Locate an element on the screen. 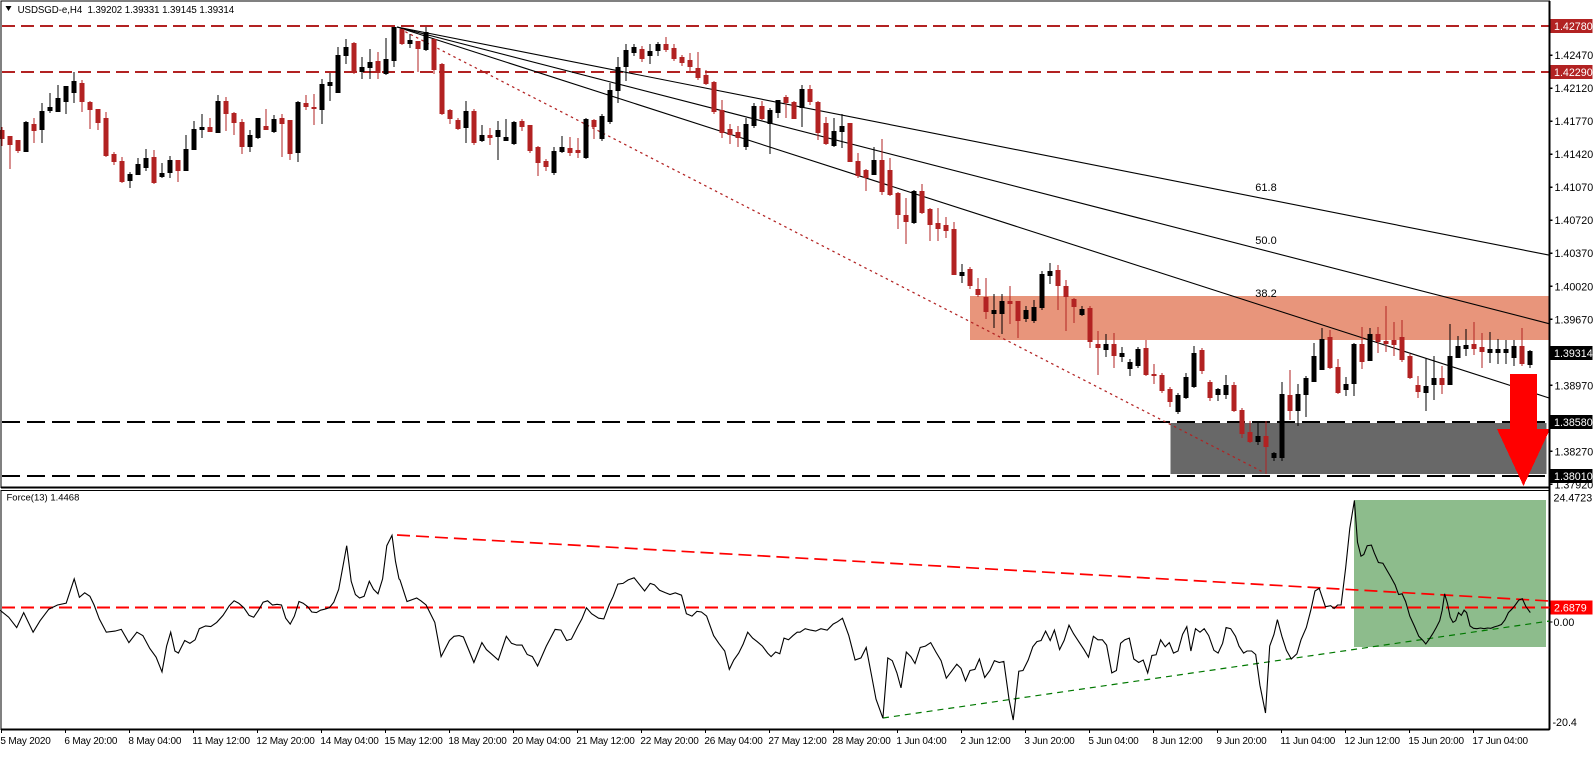  svg-text: 12 May 20:00 is located at coordinates (285, 741).